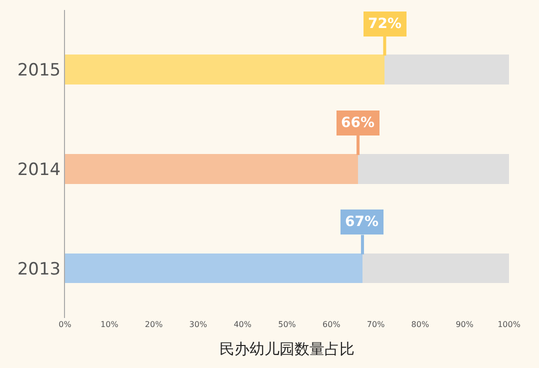 This screenshot has height=368, width=539. What do you see at coordinates (65, 324) in the screenshot?
I see `x-tick-label: 0%` at bounding box center [65, 324].